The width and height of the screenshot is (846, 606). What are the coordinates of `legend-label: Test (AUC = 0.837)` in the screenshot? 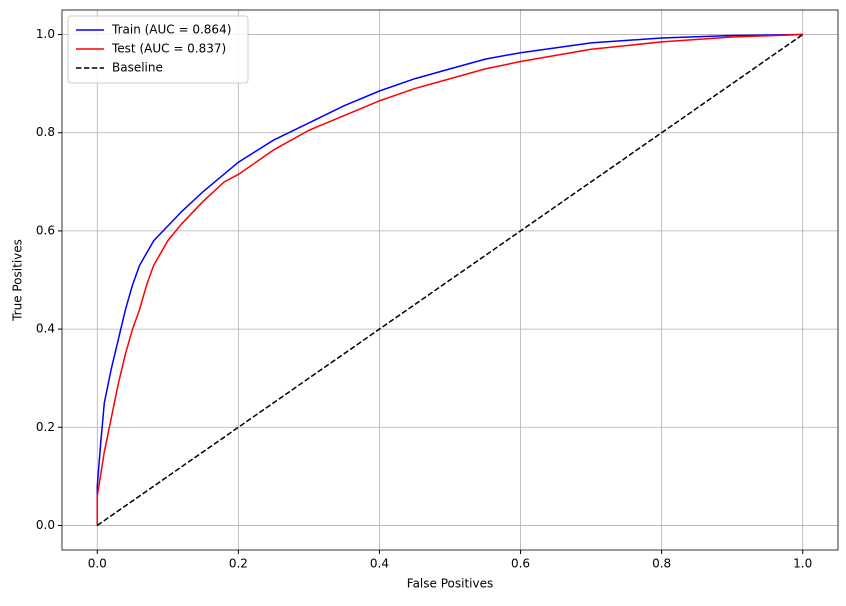 It's located at (168, 49).